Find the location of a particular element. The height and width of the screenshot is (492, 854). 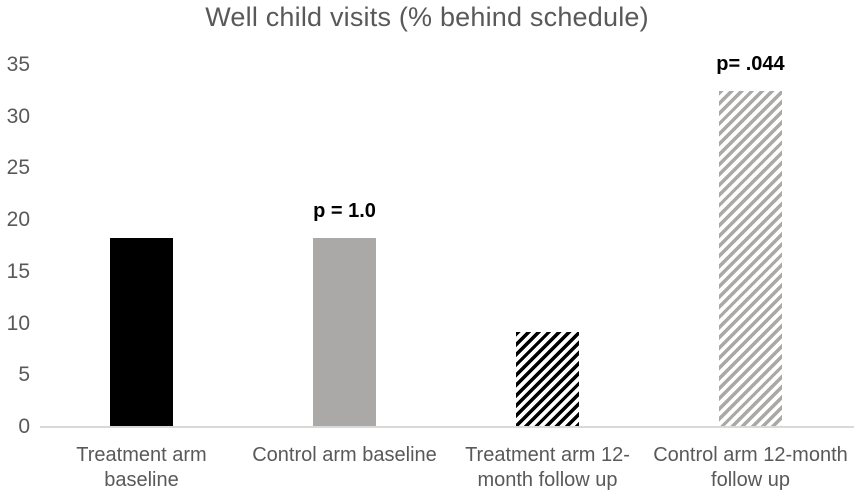

x-axis-tick-line: Treatment arm is located at coordinates (141, 455).